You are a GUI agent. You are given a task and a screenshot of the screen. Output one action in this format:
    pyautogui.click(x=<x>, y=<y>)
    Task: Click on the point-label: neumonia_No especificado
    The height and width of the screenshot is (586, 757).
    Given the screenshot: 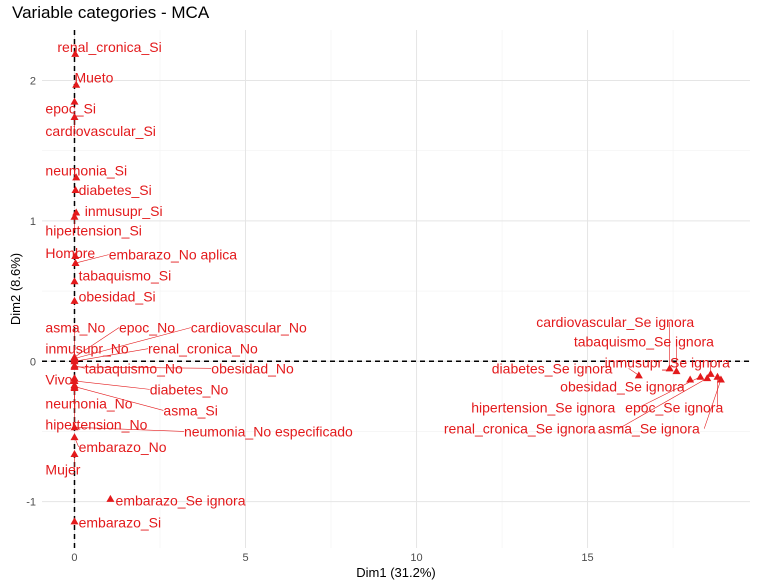 What is the action you would take?
    pyautogui.click(x=268, y=431)
    